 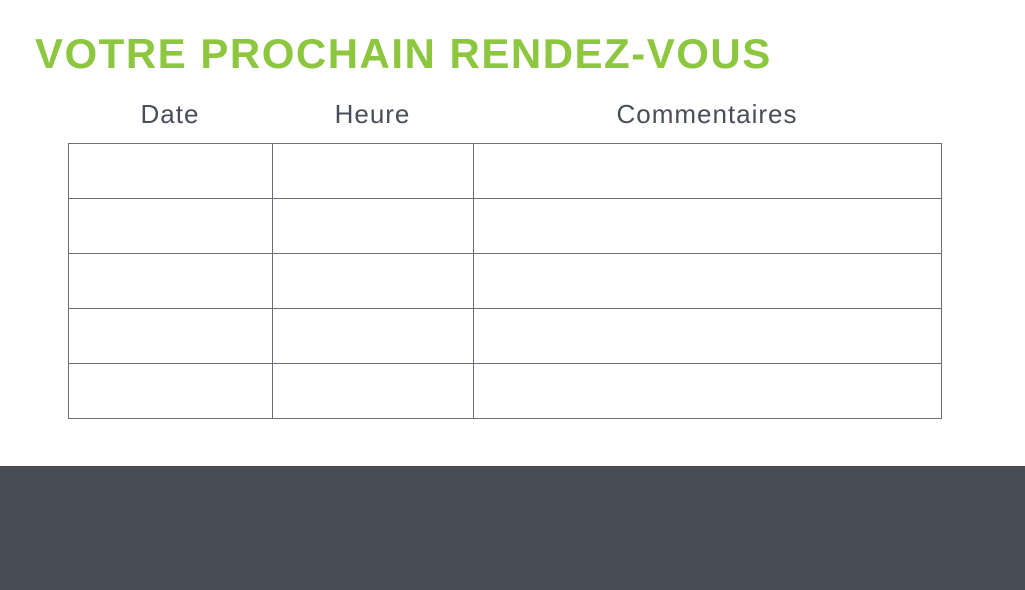 What do you see at coordinates (372, 114) in the screenshot?
I see `column-header-heure: Heure` at bounding box center [372, 114].